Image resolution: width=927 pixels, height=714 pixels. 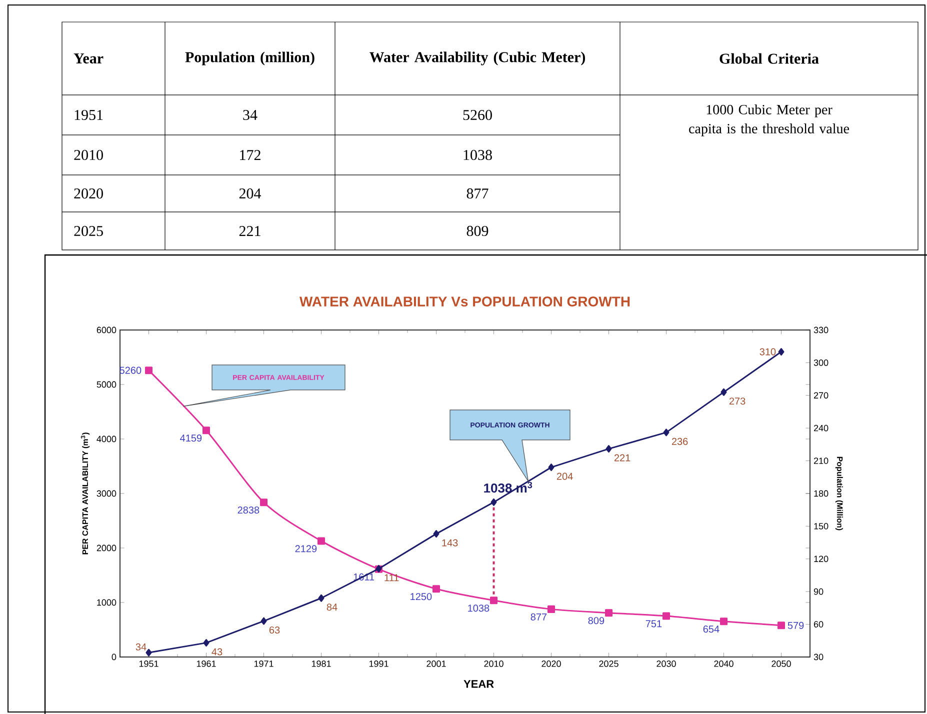 What do you see at coordinates (106, 602) in the screenshot?
I see `y-tick-label: 1000` at bounding box center [106, 602].